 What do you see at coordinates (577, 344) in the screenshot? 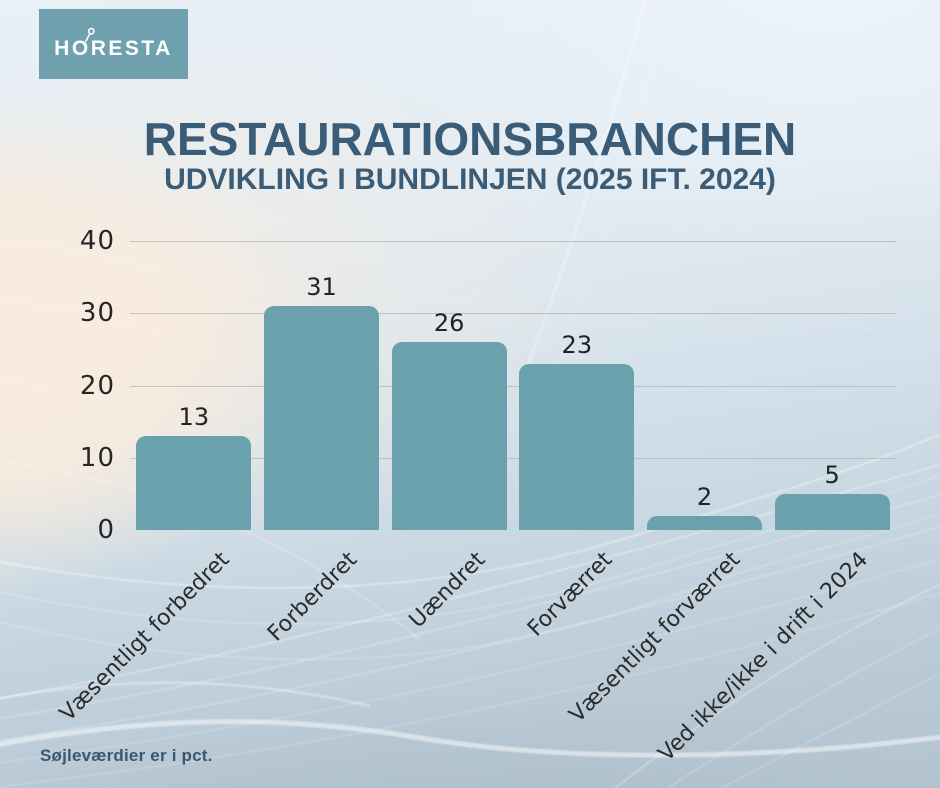
I see `bar-value-3: 23` at bounding box center [577, 344].